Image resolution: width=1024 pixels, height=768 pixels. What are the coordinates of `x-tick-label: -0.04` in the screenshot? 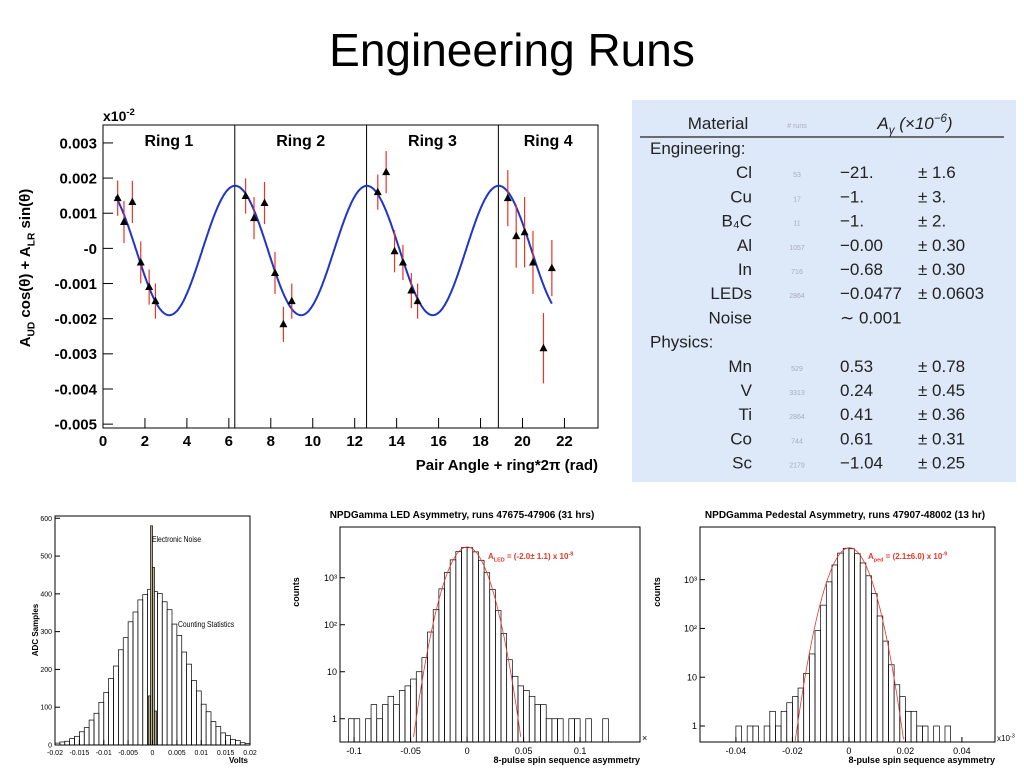 It's located at (736, 751).